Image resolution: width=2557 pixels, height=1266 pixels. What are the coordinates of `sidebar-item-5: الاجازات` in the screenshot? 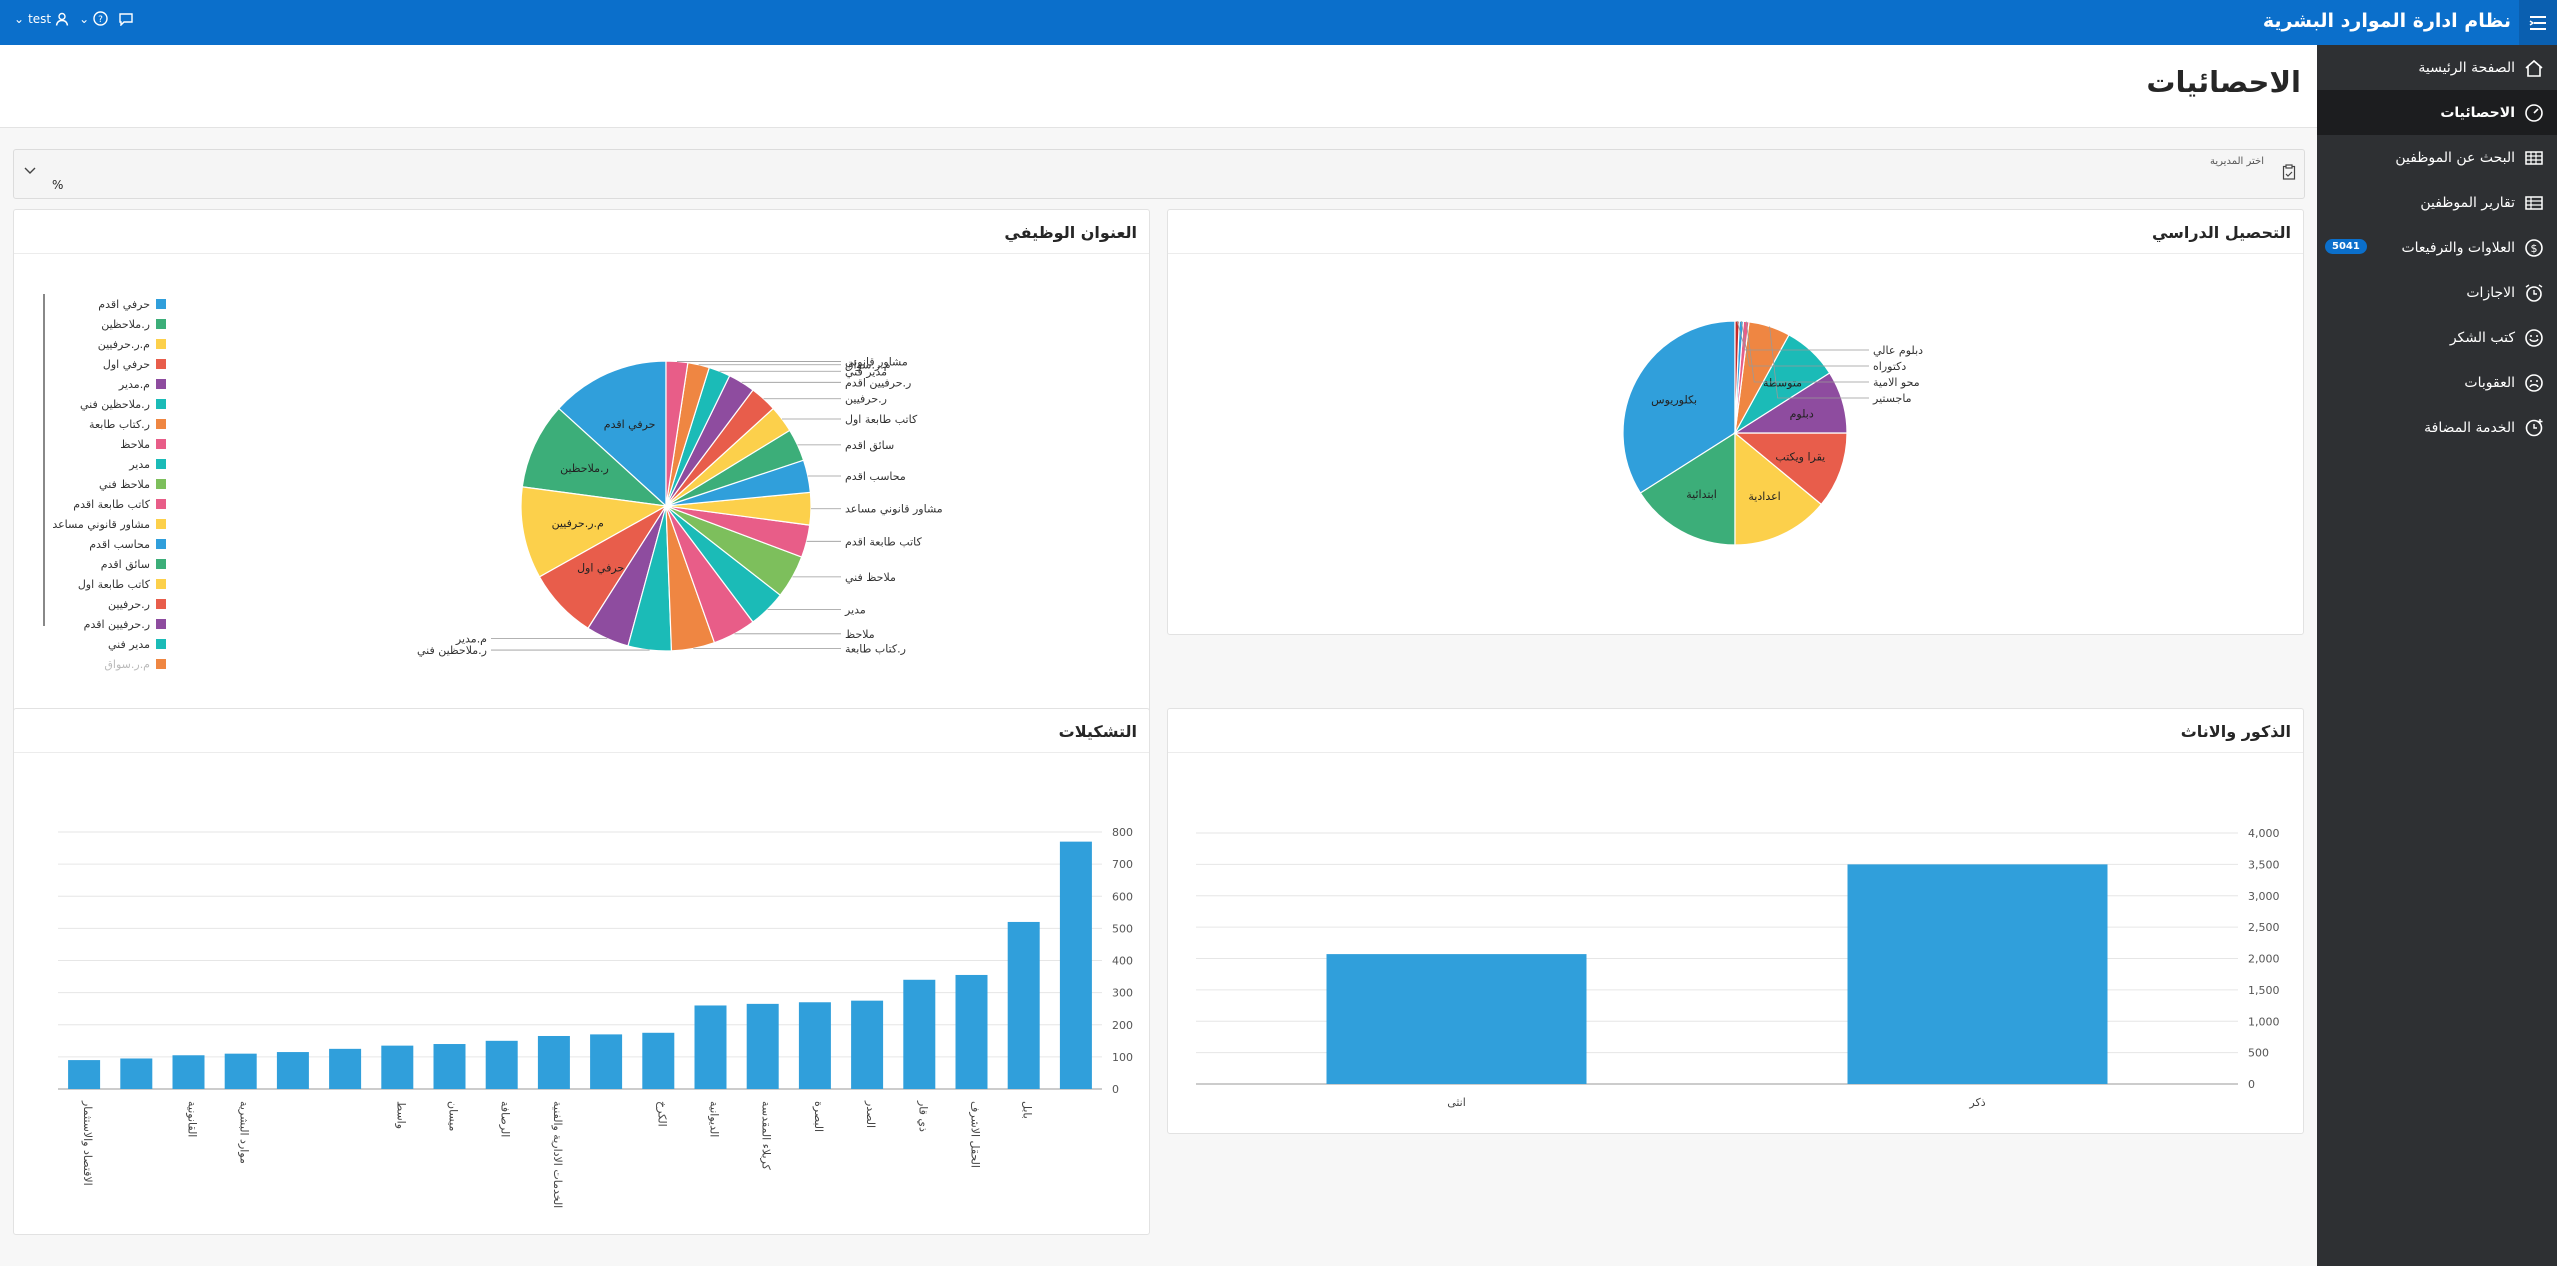 It's located at (2437, 292).